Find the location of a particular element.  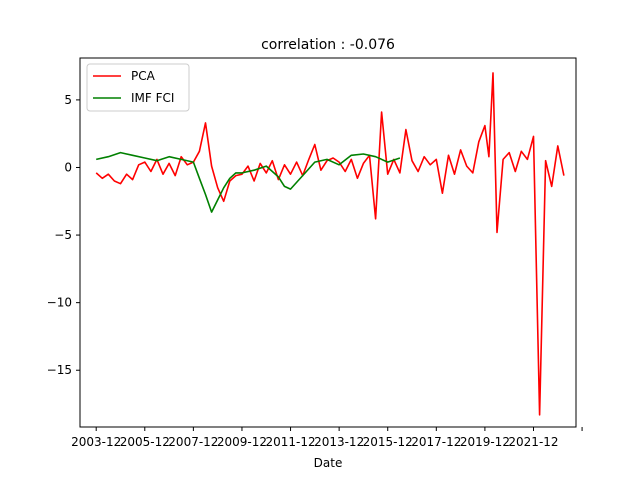

y-tick-label: −10 is located at coordinates (59, 303).